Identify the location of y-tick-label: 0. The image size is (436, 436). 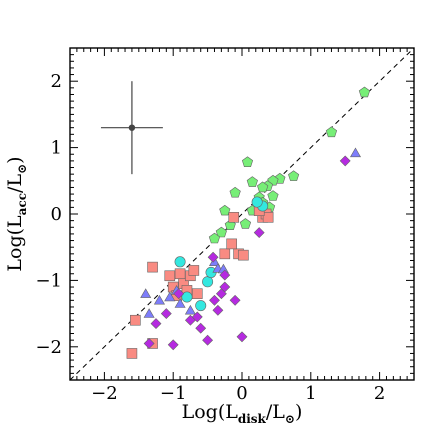
(56, 214).